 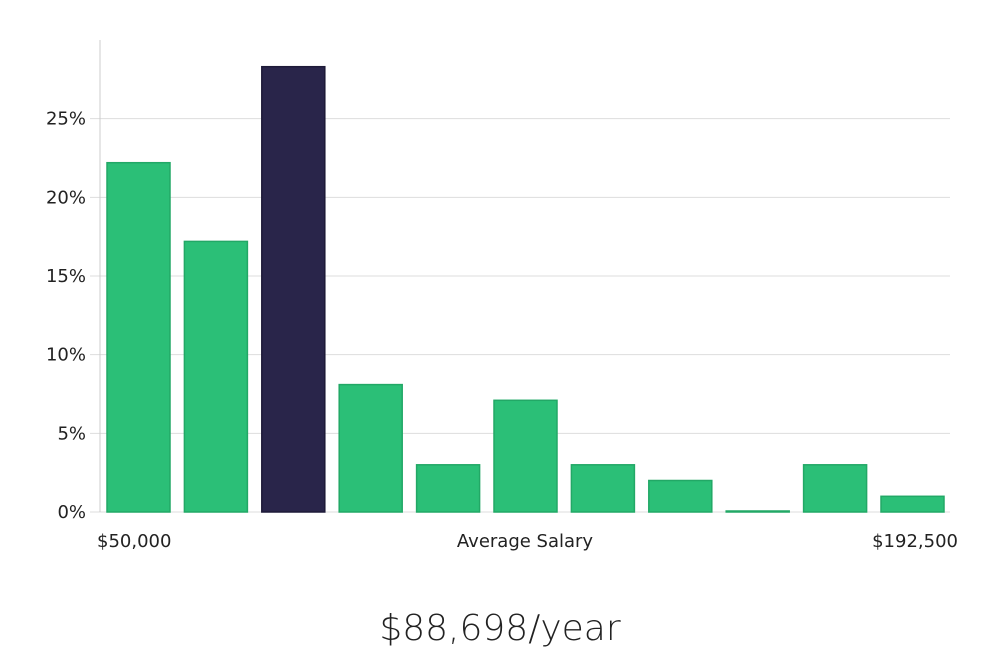 I want to click on average-salary-value: $88,698/year, so click(x=500, y=628).